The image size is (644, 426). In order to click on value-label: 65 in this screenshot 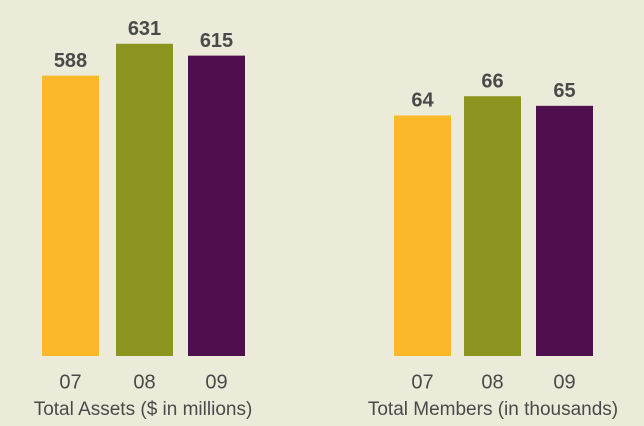, I will do `click(564, 91)`.